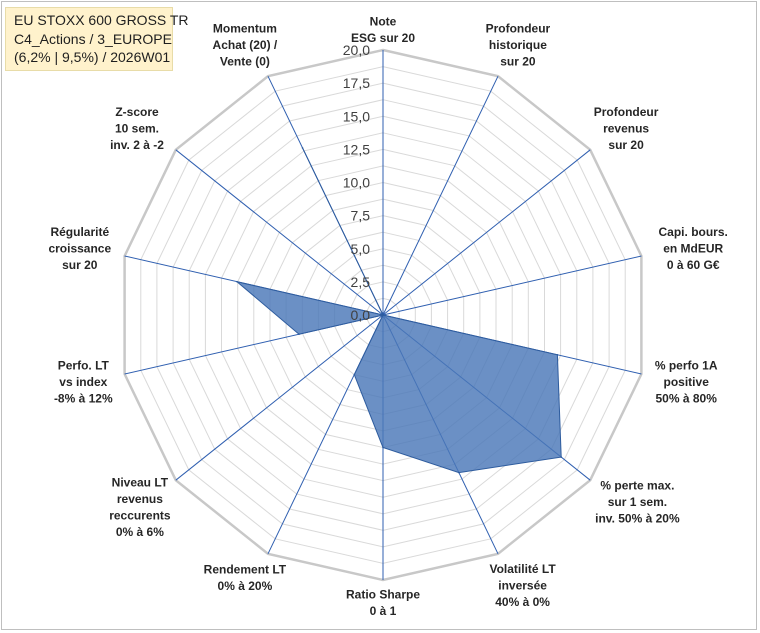 This screenshot has height=633, width=760. Describe the element at coordinates (522, 602) in the screenshot. I see `category-label-line: 40% à 0%` at that location.